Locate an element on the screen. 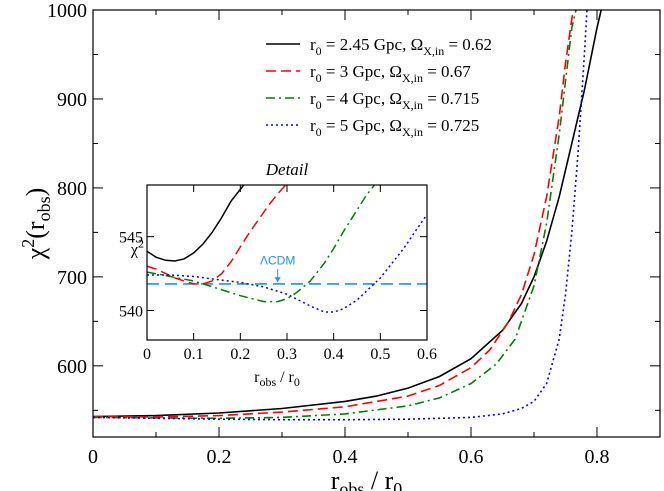 This screenshot has height=491, width=664. x-tick-label-3: 0.6 is located at coordinates (471, 457).